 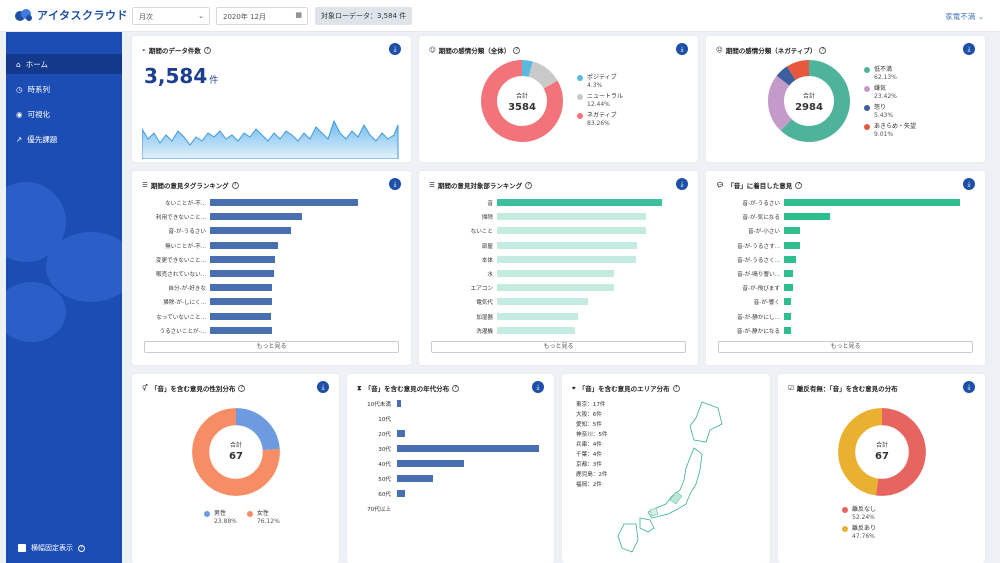 What do you see at coordinates (22, 548) in the screenshot?
I see `checkbox` at bounding box center [22, 548].